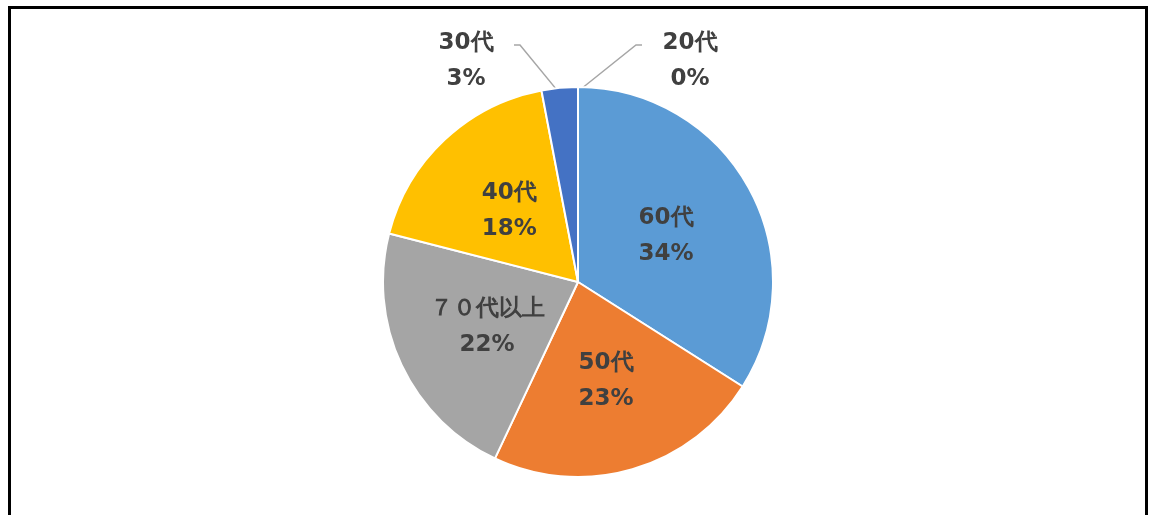  I want to click on slice-label: 60代, so click(666, 215).